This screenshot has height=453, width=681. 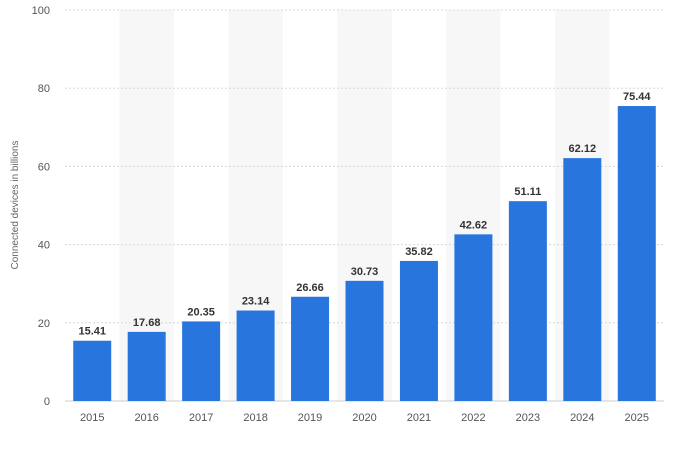 What do you see at coordinates (310, 348) in the screenshot?
I see `bar-2019` at bounding box center [310, 348].